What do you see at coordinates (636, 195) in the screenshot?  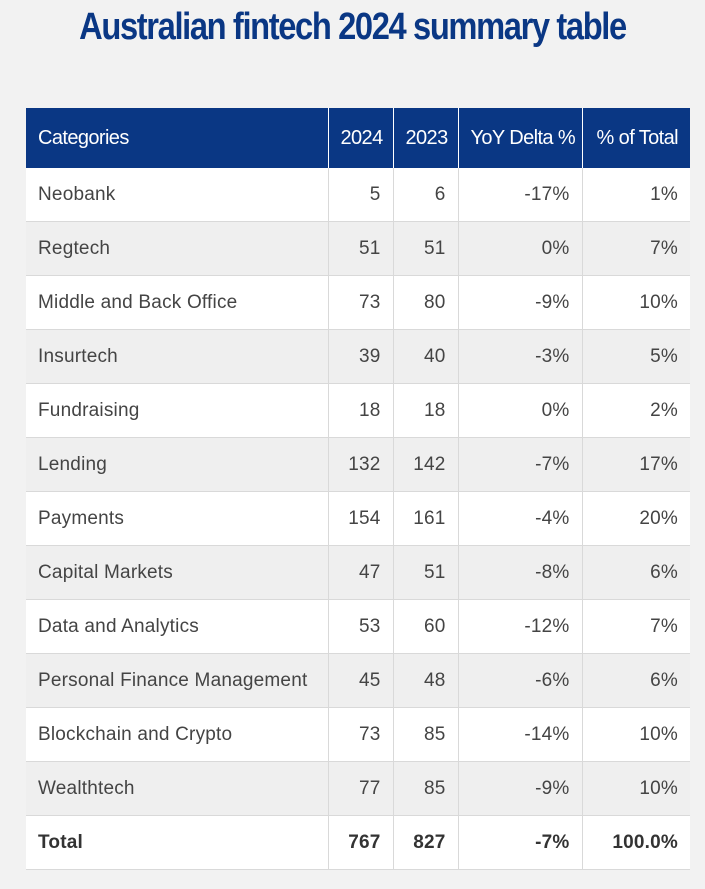 I see `cell-percent-of-total: 1%` at bounding box center [636, 195].